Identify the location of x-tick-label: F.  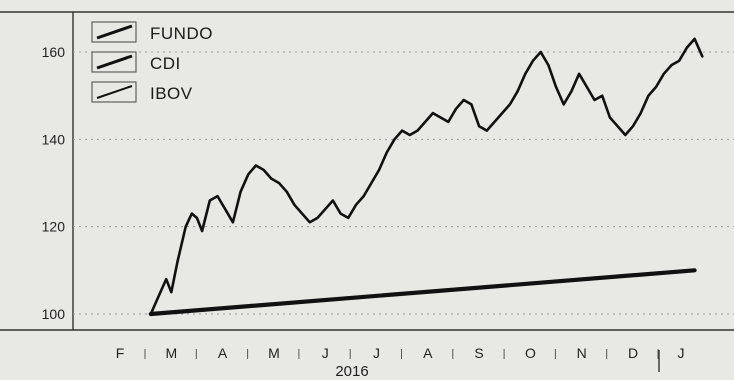
(120, 353).